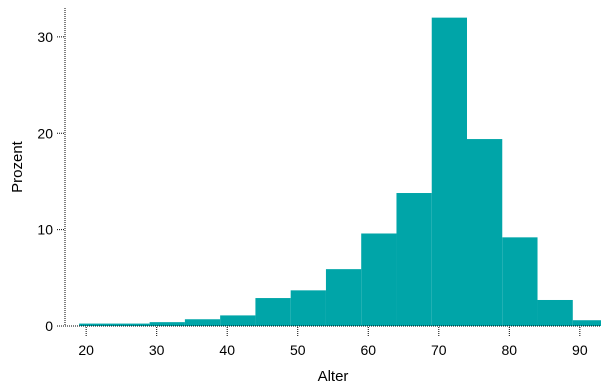 This screenshot has height=385, width=604. Describe the element at coordinates (439, 350) in the screenshot. I see `x-tick-label-70: 70` at that location.